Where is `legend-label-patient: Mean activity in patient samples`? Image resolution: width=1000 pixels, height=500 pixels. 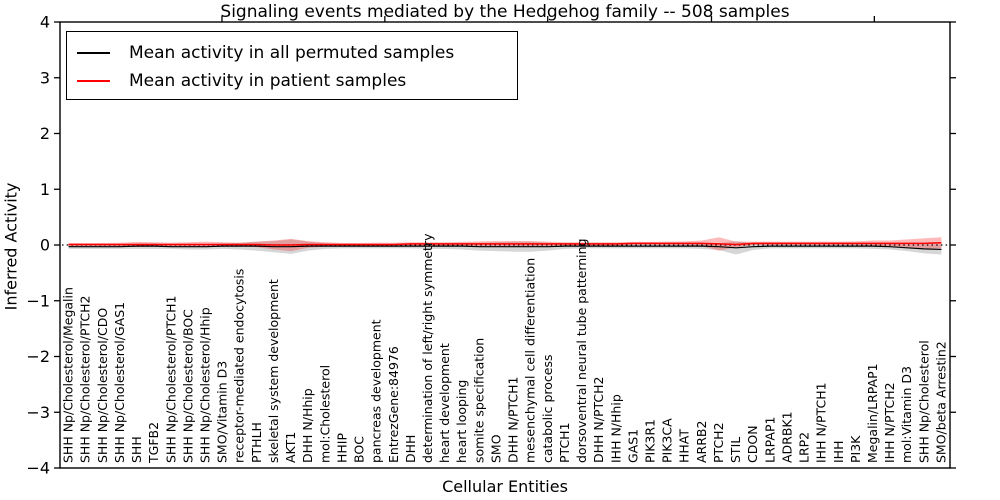 legend-label-patient: Mean activity in patient samples is located at coordinates (268, 81).